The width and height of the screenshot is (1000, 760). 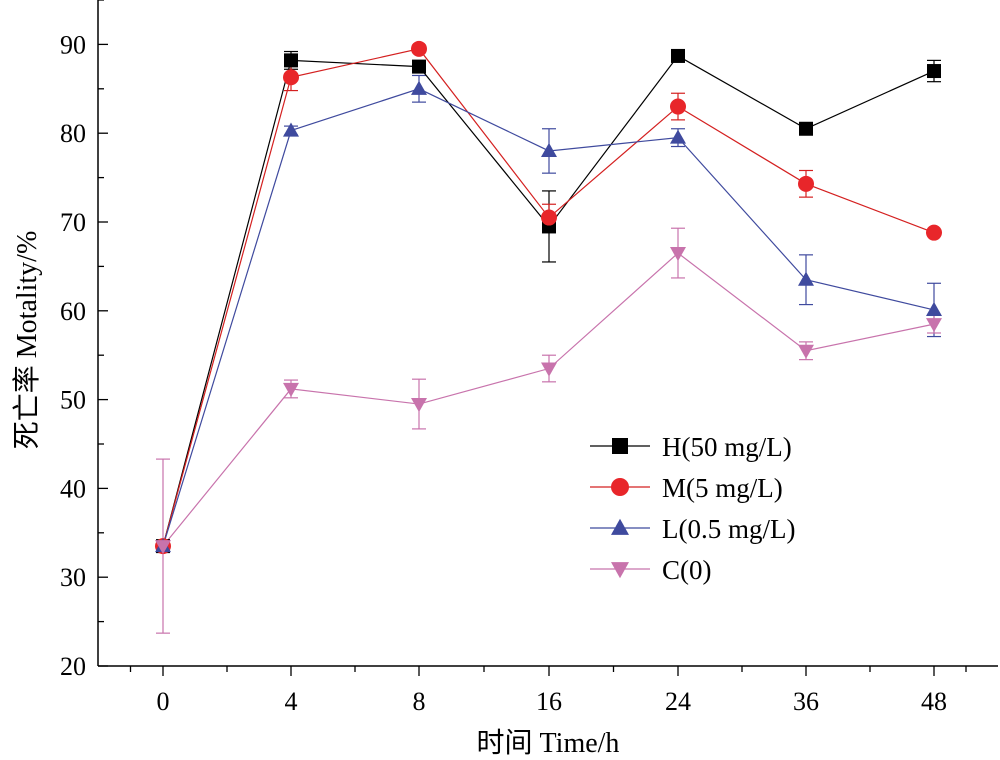 I want to click on x-tick-label: 4, so click(x=291, y=701).